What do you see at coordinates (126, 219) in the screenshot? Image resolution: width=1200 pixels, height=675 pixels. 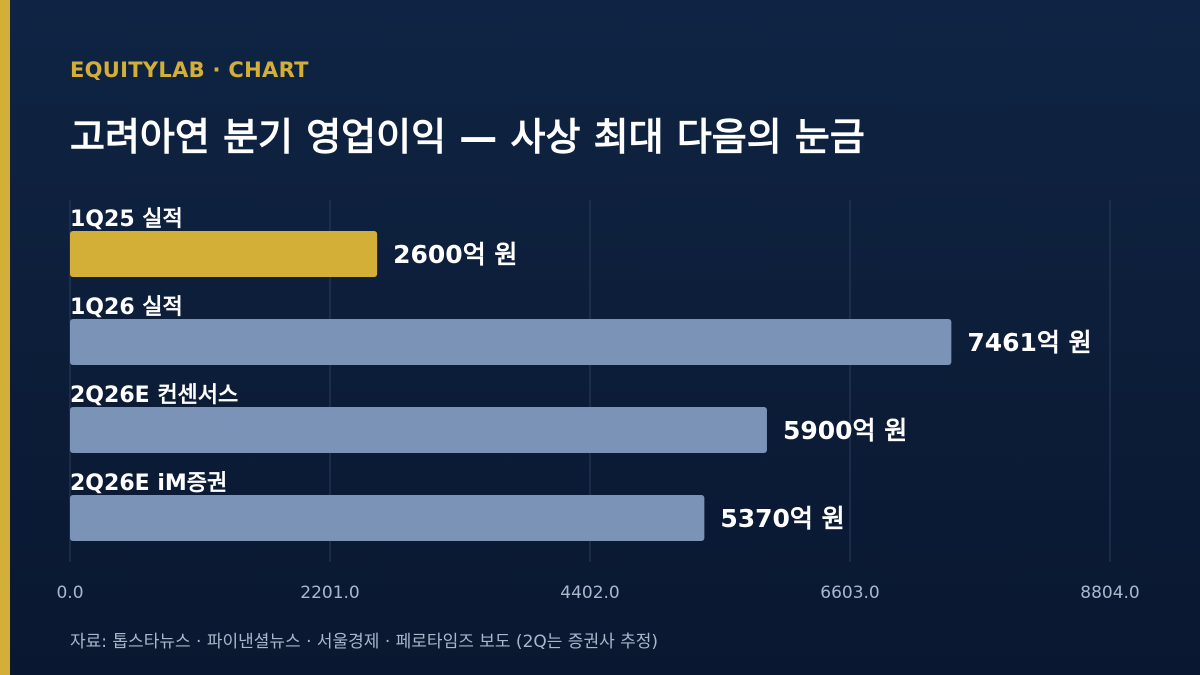 I see `category-label: 1Q25 실적` at bounding box center [126, 219].